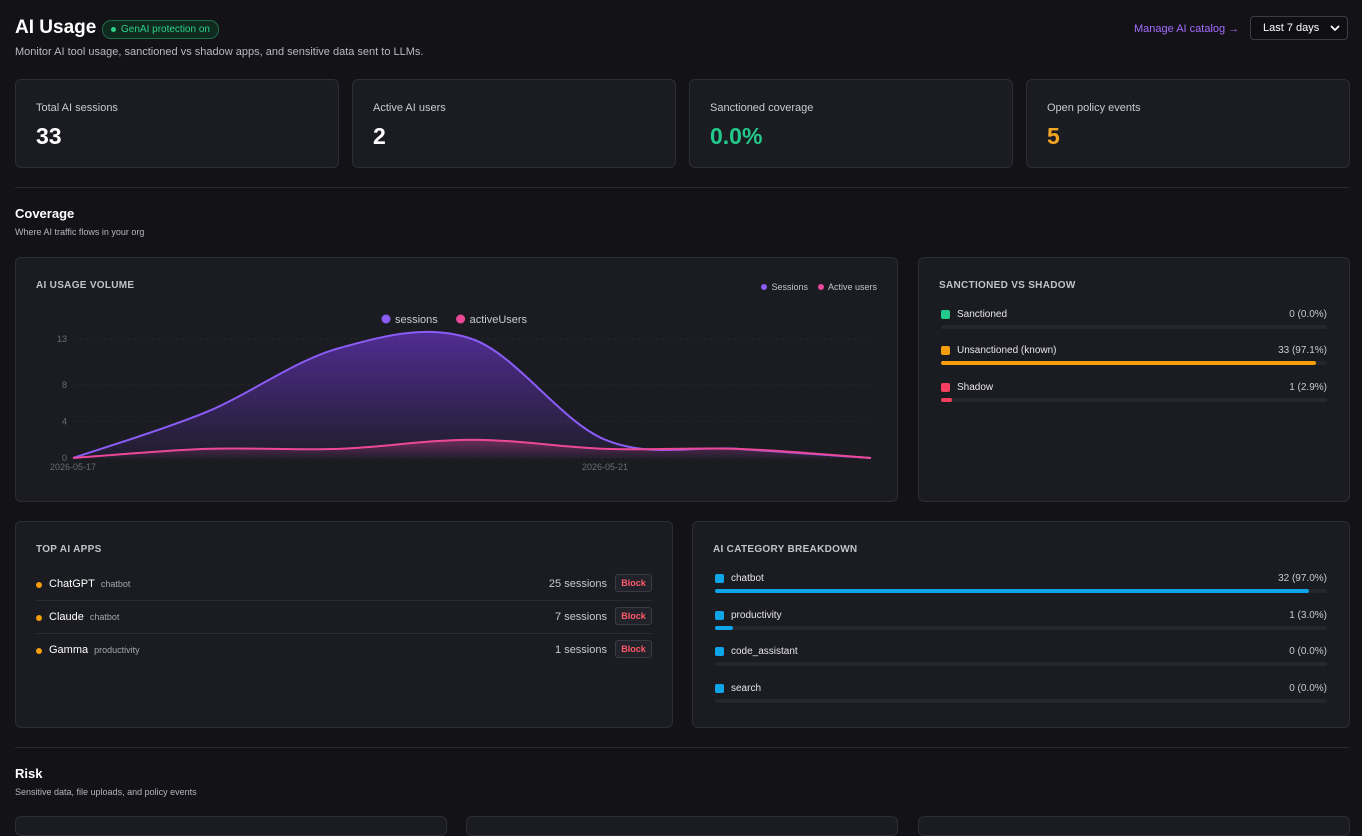  Describe the element at coordinates (1308, 387) in the screenshot. I see `row-value: 1 (2.9%)` at that location.